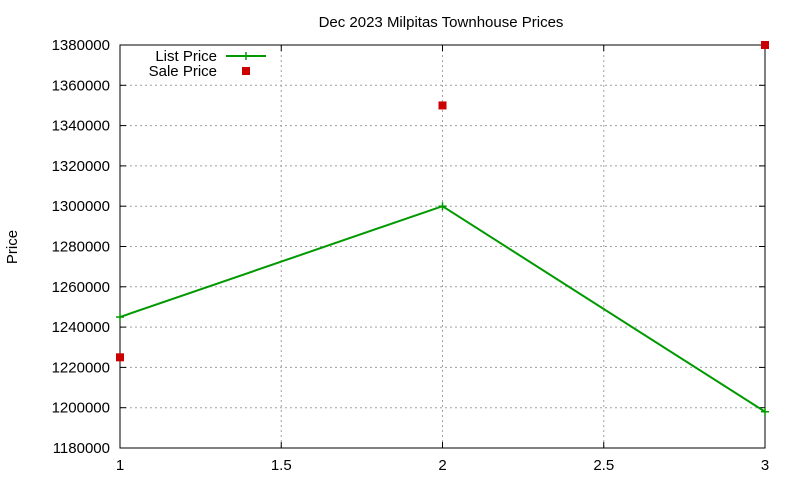 This screenshot has height=485, width=800. What do you see at coordinates (81, 287) in the screenshot?
I see `y-tick-label: 1260000` at bounding box center [81, 287].